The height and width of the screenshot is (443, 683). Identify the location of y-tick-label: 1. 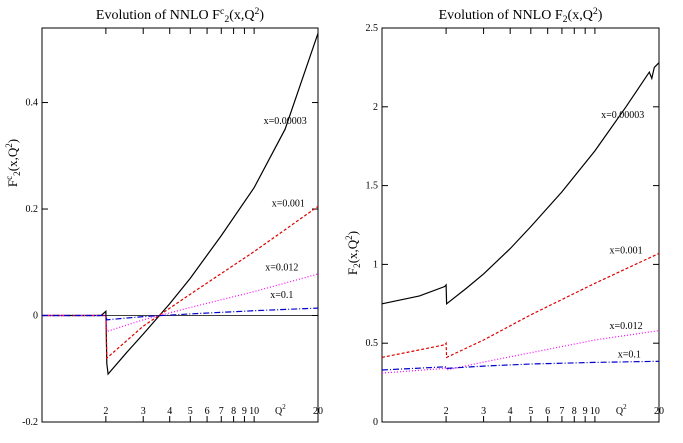
(375, 264).